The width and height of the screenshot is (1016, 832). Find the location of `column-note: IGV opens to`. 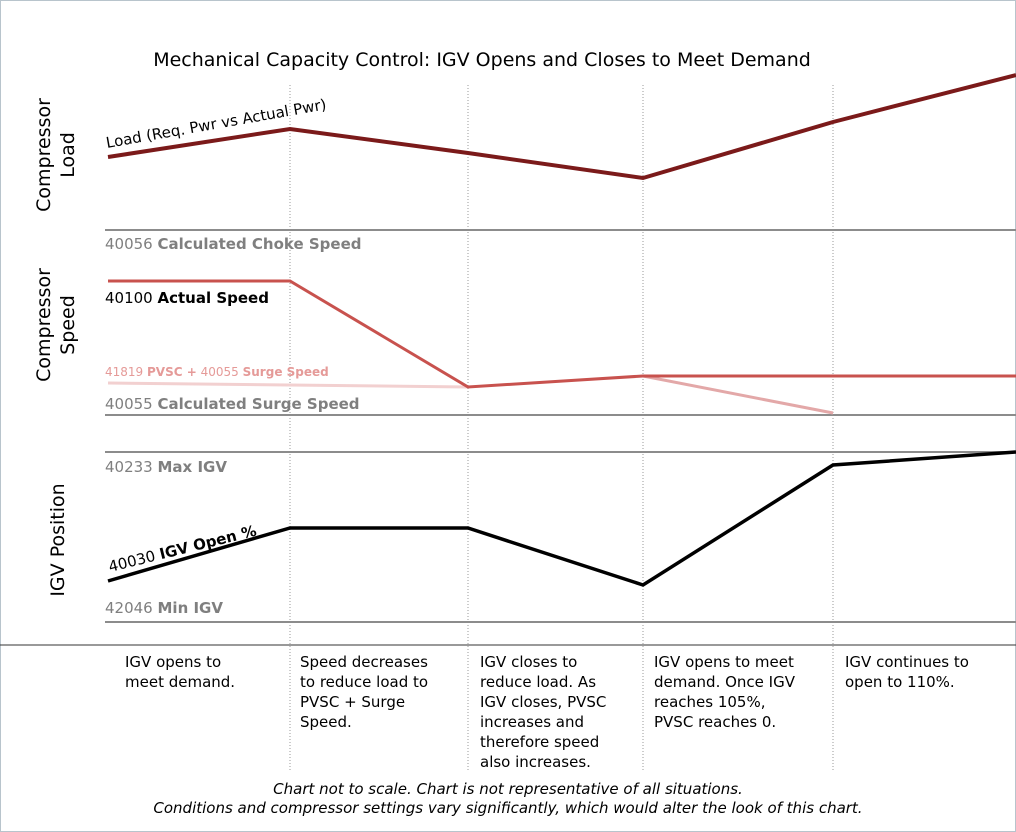

column-note: IGV opens to is located at coordinates (173, 662).